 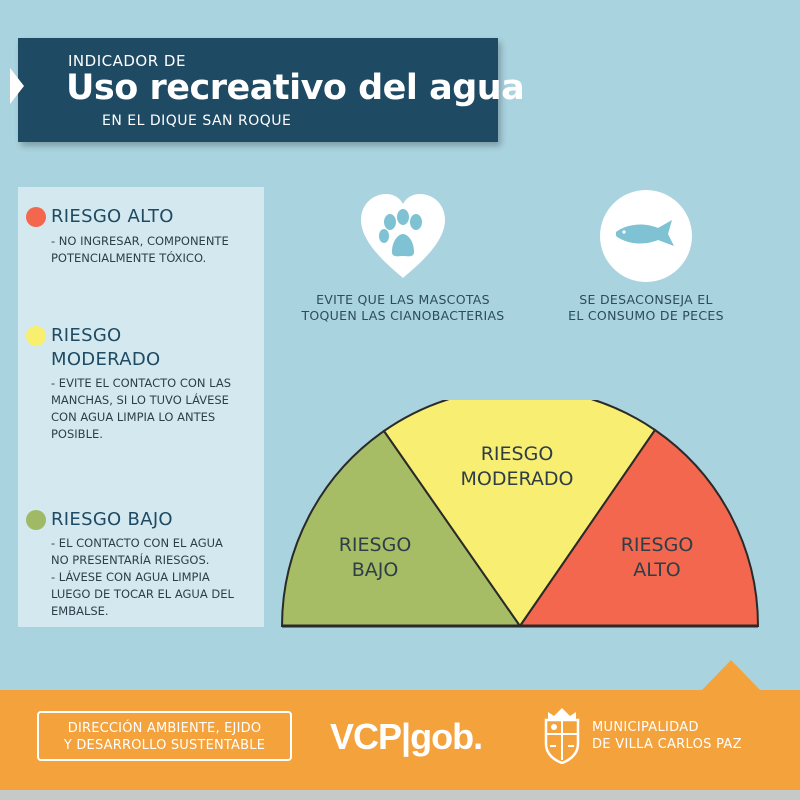 What do you see at coordinates (667, 736) in the screenshot?
I see `municipality-name: MUNICIPALIDAD DE VILLA CARLOS PAZ` at bounding box center [667, 736].